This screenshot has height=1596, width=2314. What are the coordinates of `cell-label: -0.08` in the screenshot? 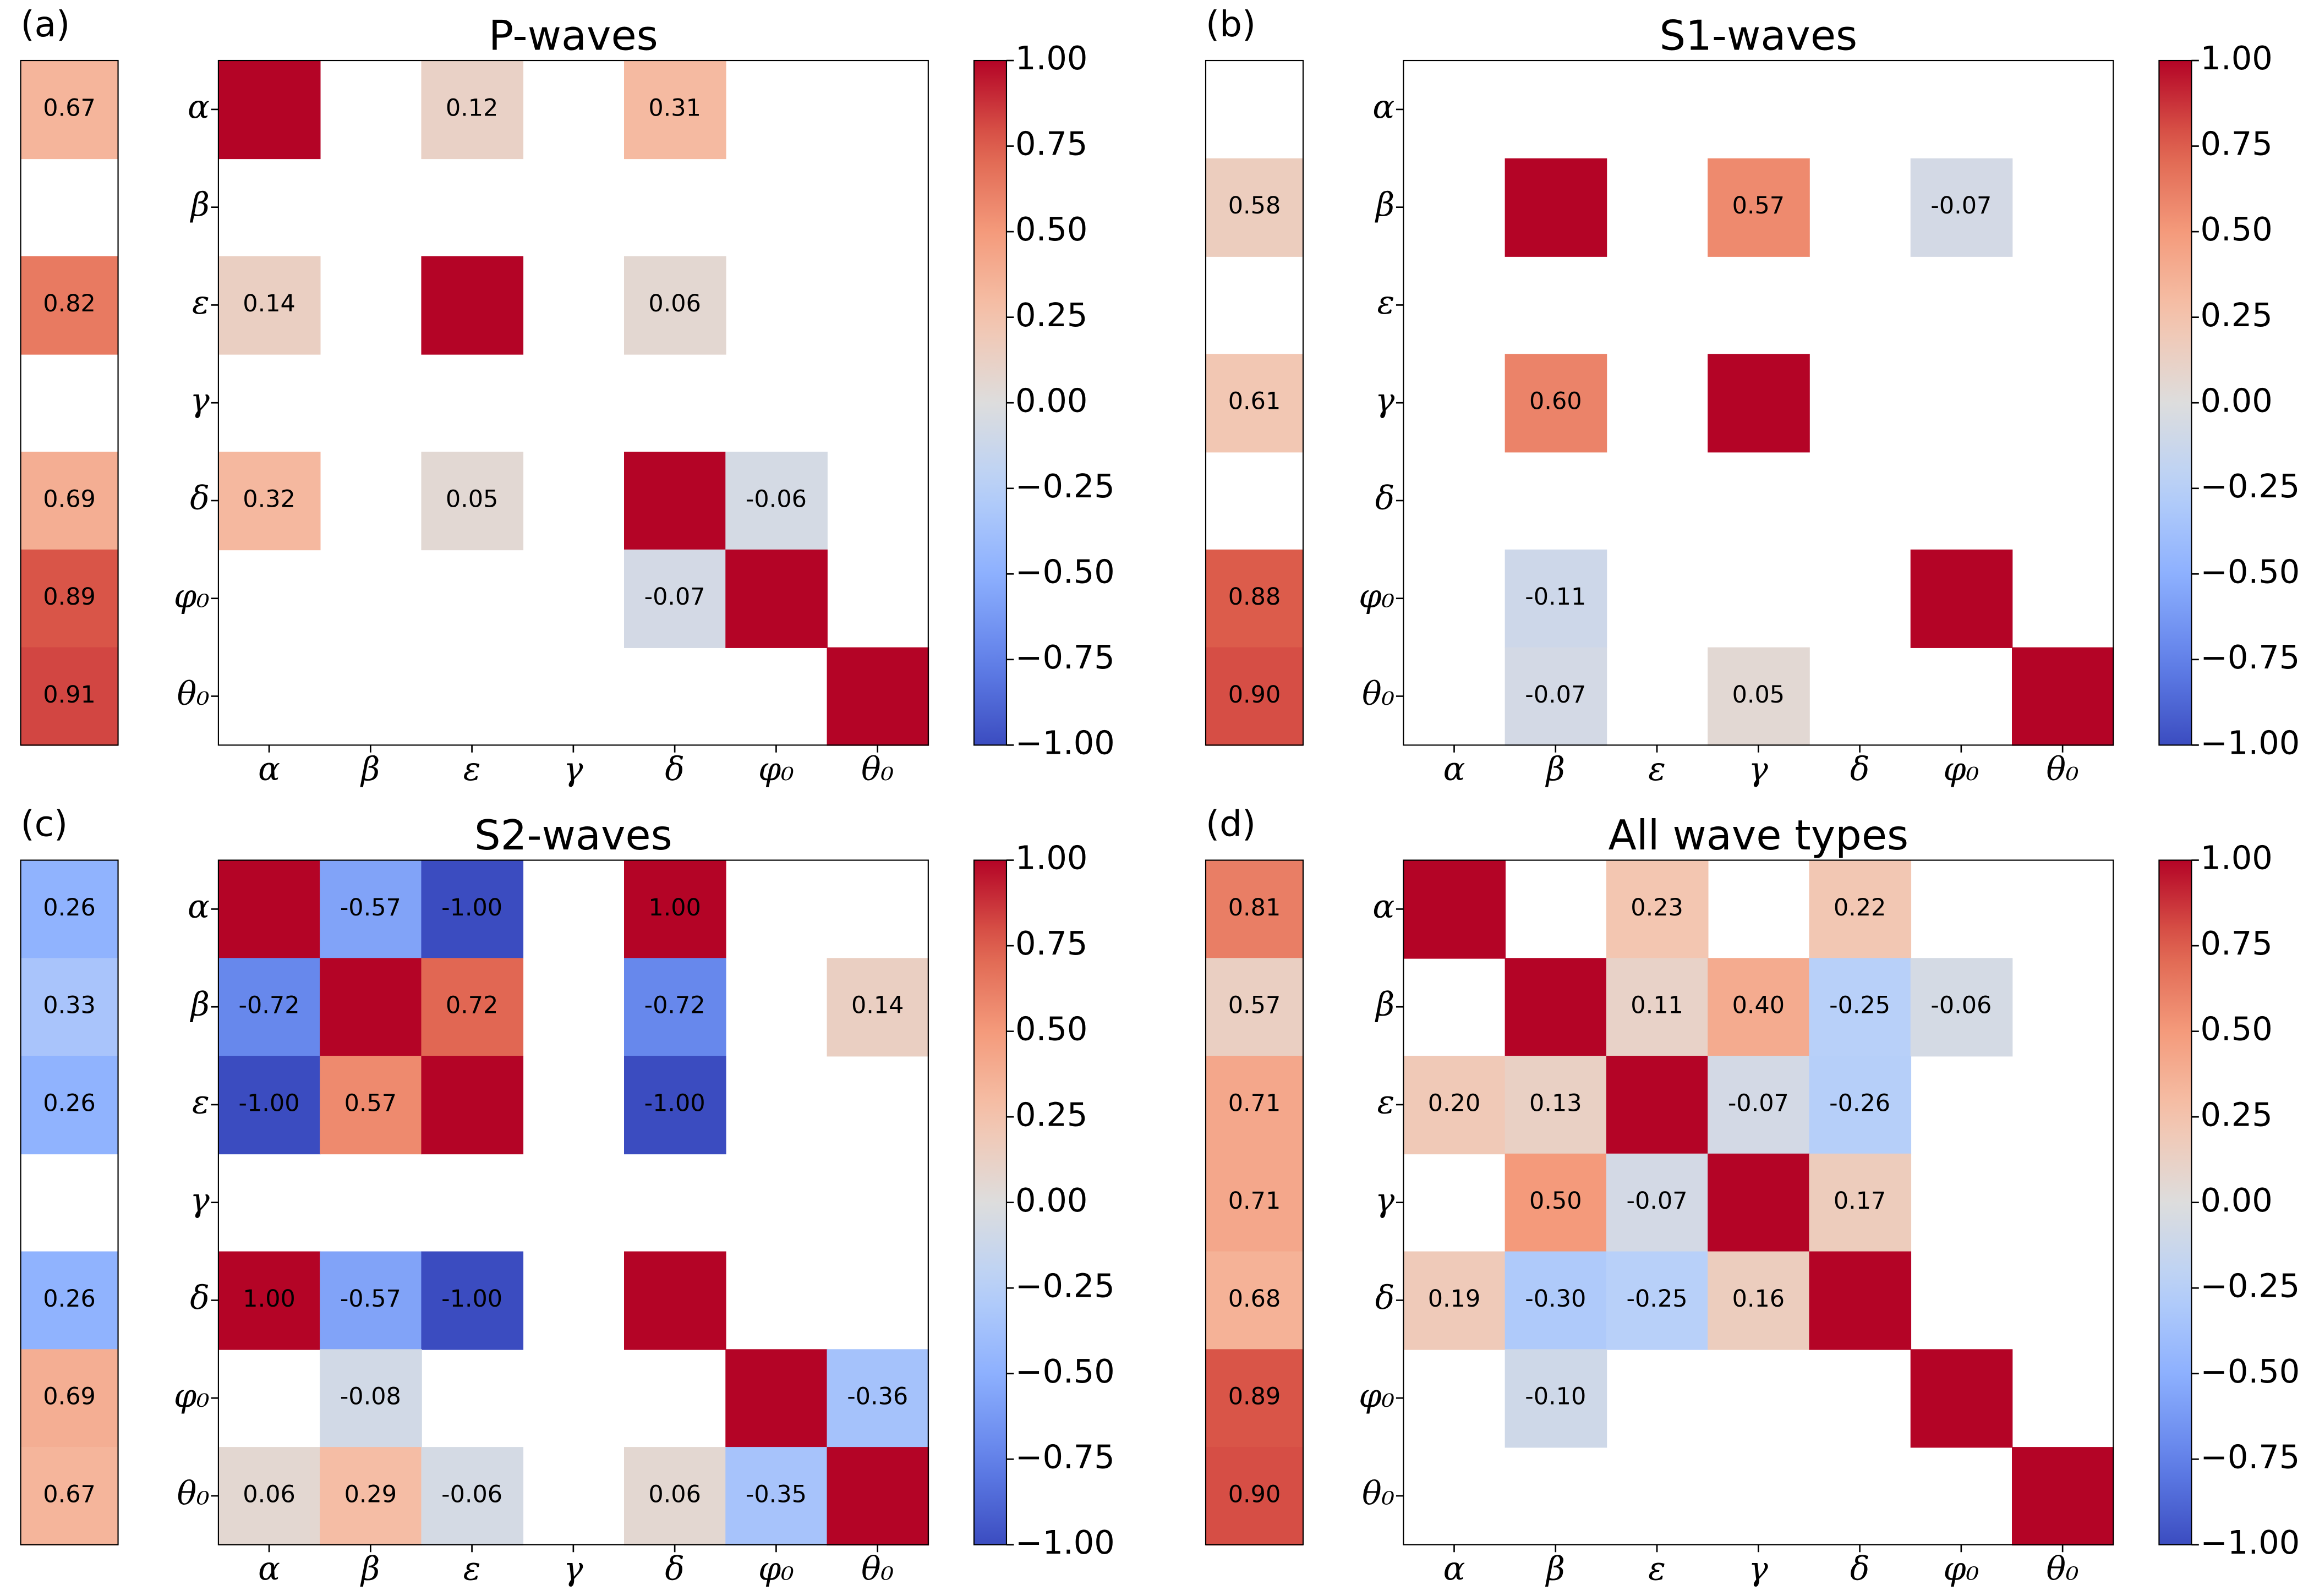 It's located at (371, 1397).